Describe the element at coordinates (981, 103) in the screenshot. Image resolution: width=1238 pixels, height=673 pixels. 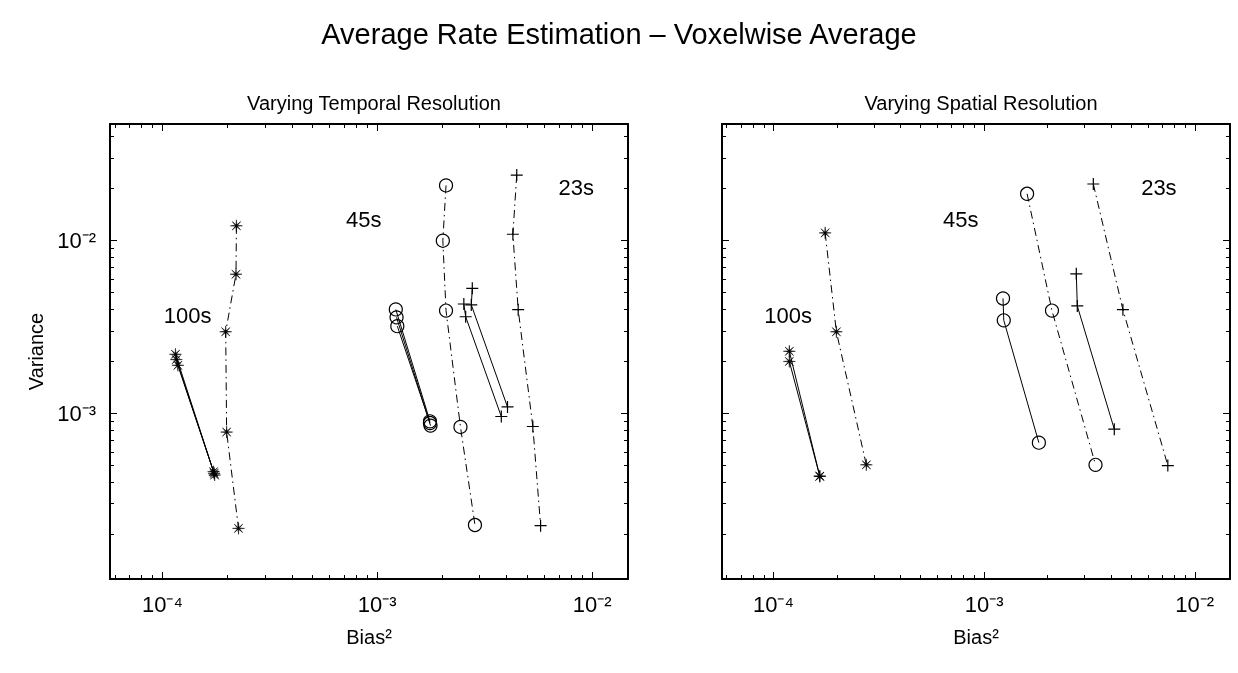
I see `chart-title: Varying Spatial Resolution` at that location.